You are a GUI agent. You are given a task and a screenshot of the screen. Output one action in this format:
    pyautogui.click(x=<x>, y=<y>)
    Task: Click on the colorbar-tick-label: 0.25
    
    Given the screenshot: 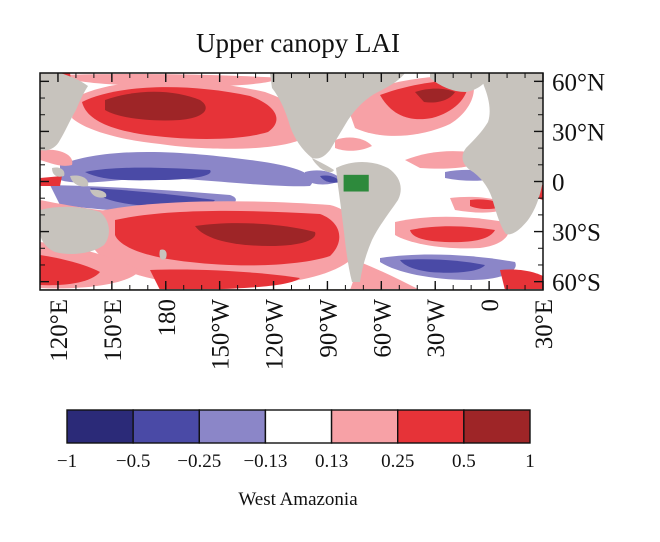 What is the action you would take?
    pyautogui.click(x=397, y=461)
    